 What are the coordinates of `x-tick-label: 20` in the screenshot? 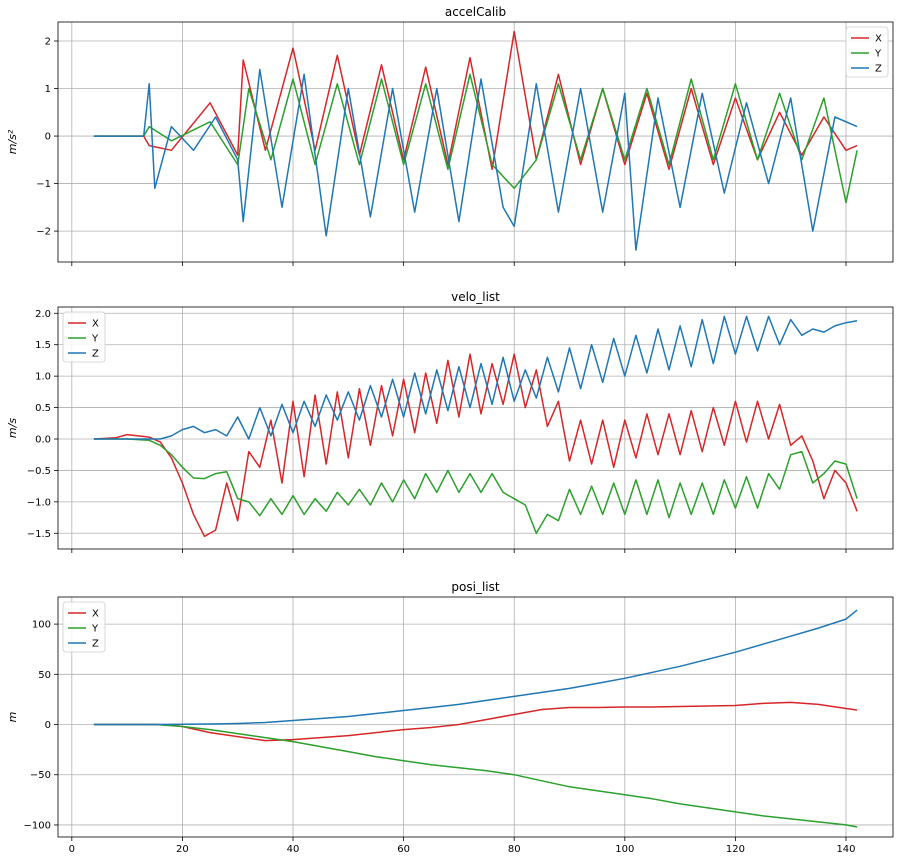 It's located at (182, 849).